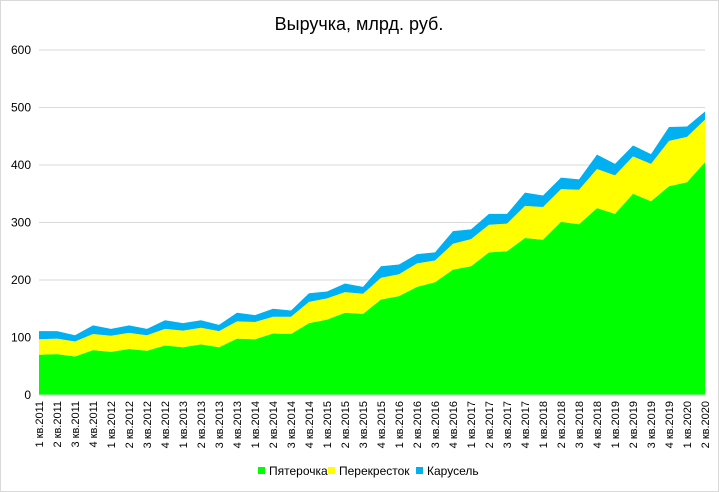  I want to click on x-tick-label: 3 кв.2013, so click(220, 424).